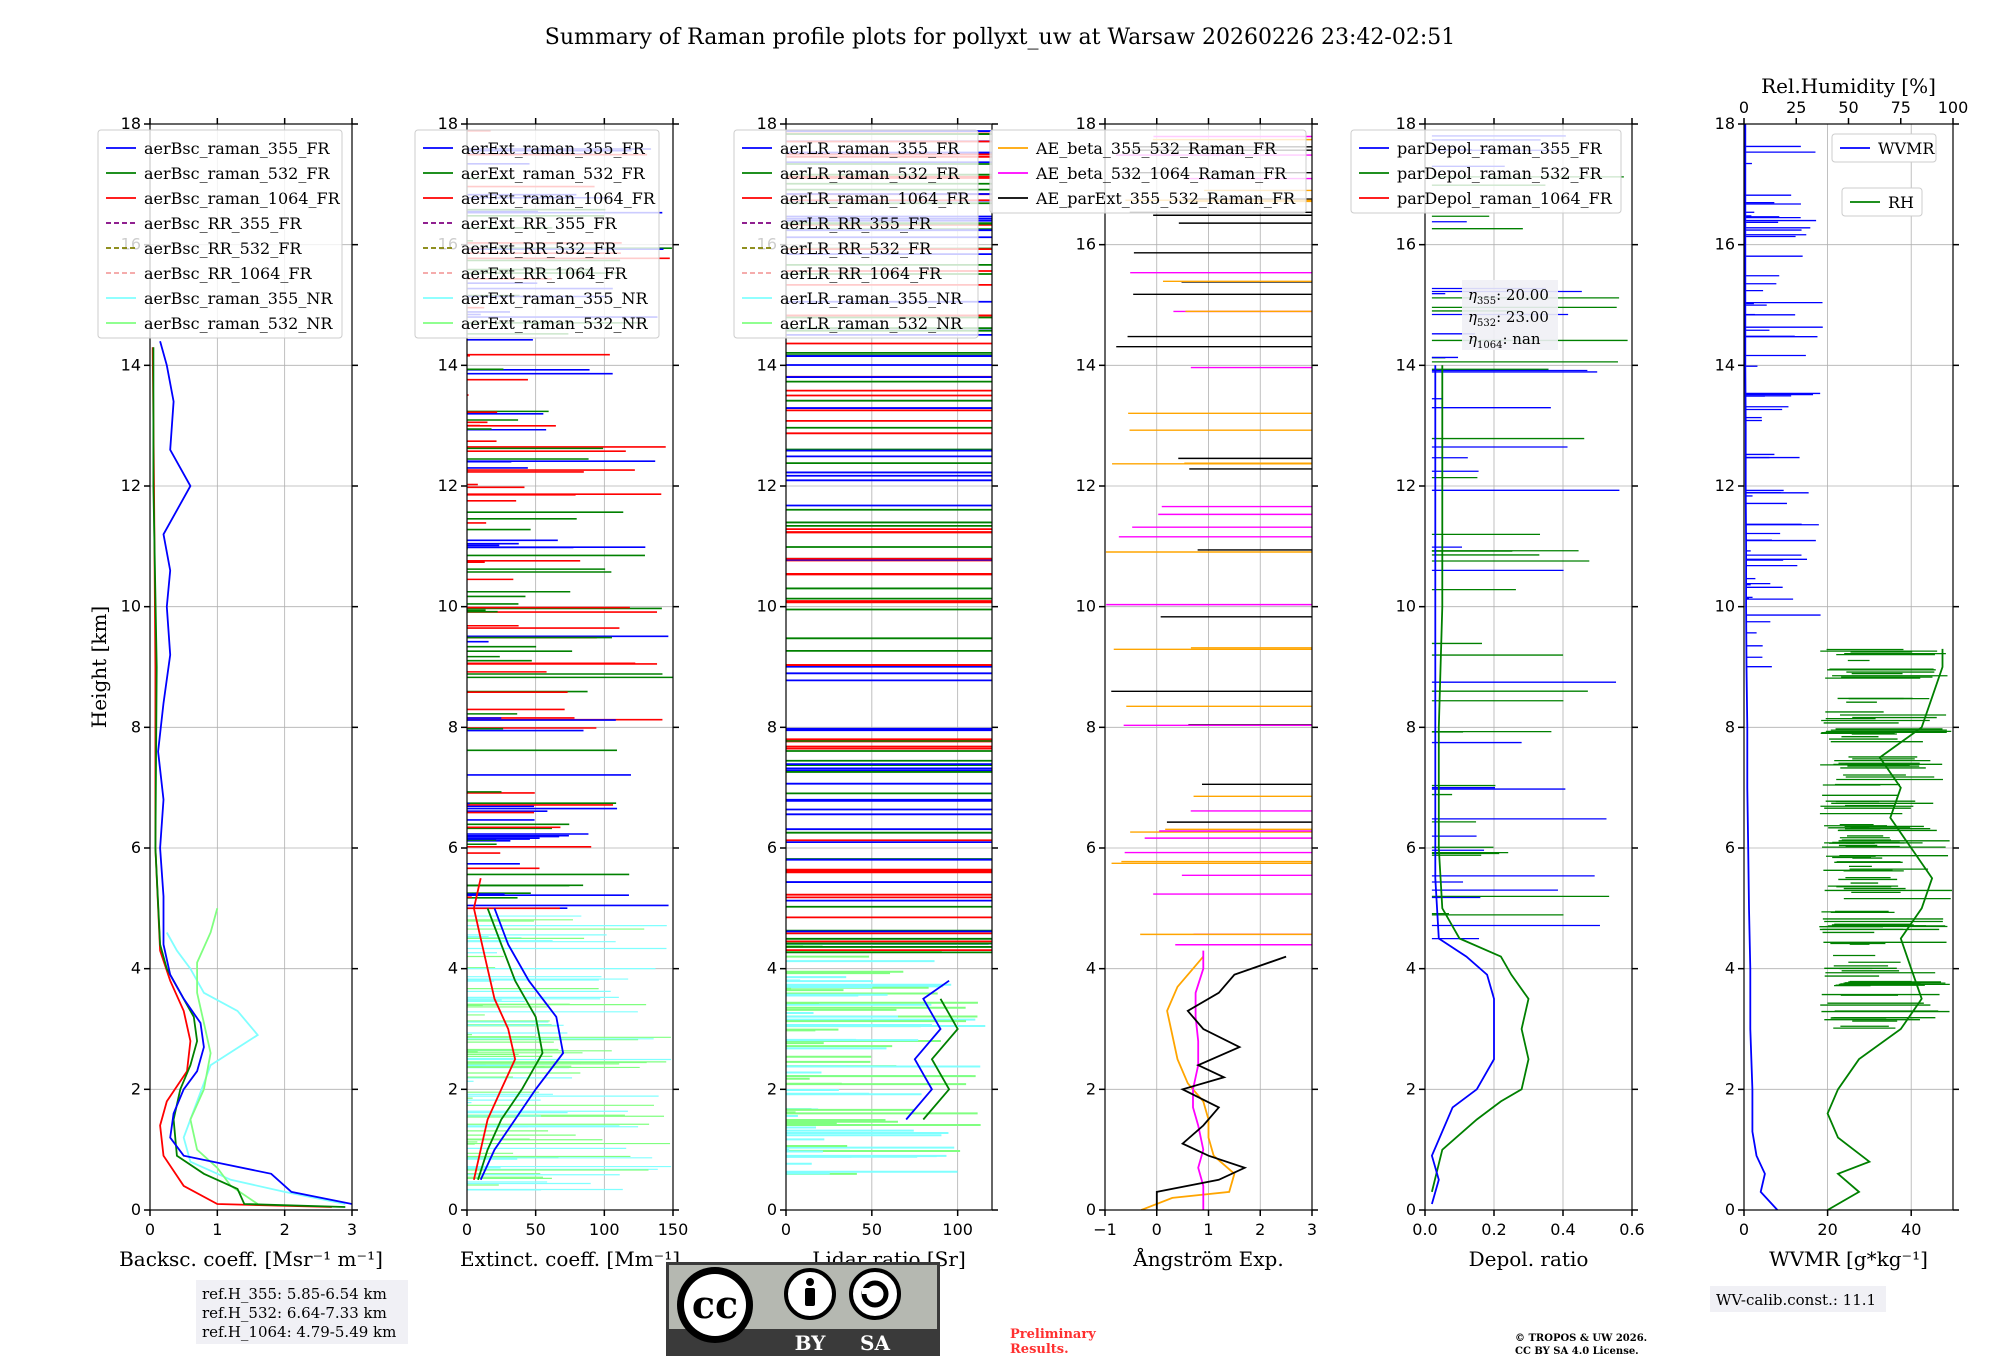 The image size is (2000, 1360). Describe the element at coordinates (1911, 1229) in the screenshot. I see `xtick-label-40: 40` at that location.